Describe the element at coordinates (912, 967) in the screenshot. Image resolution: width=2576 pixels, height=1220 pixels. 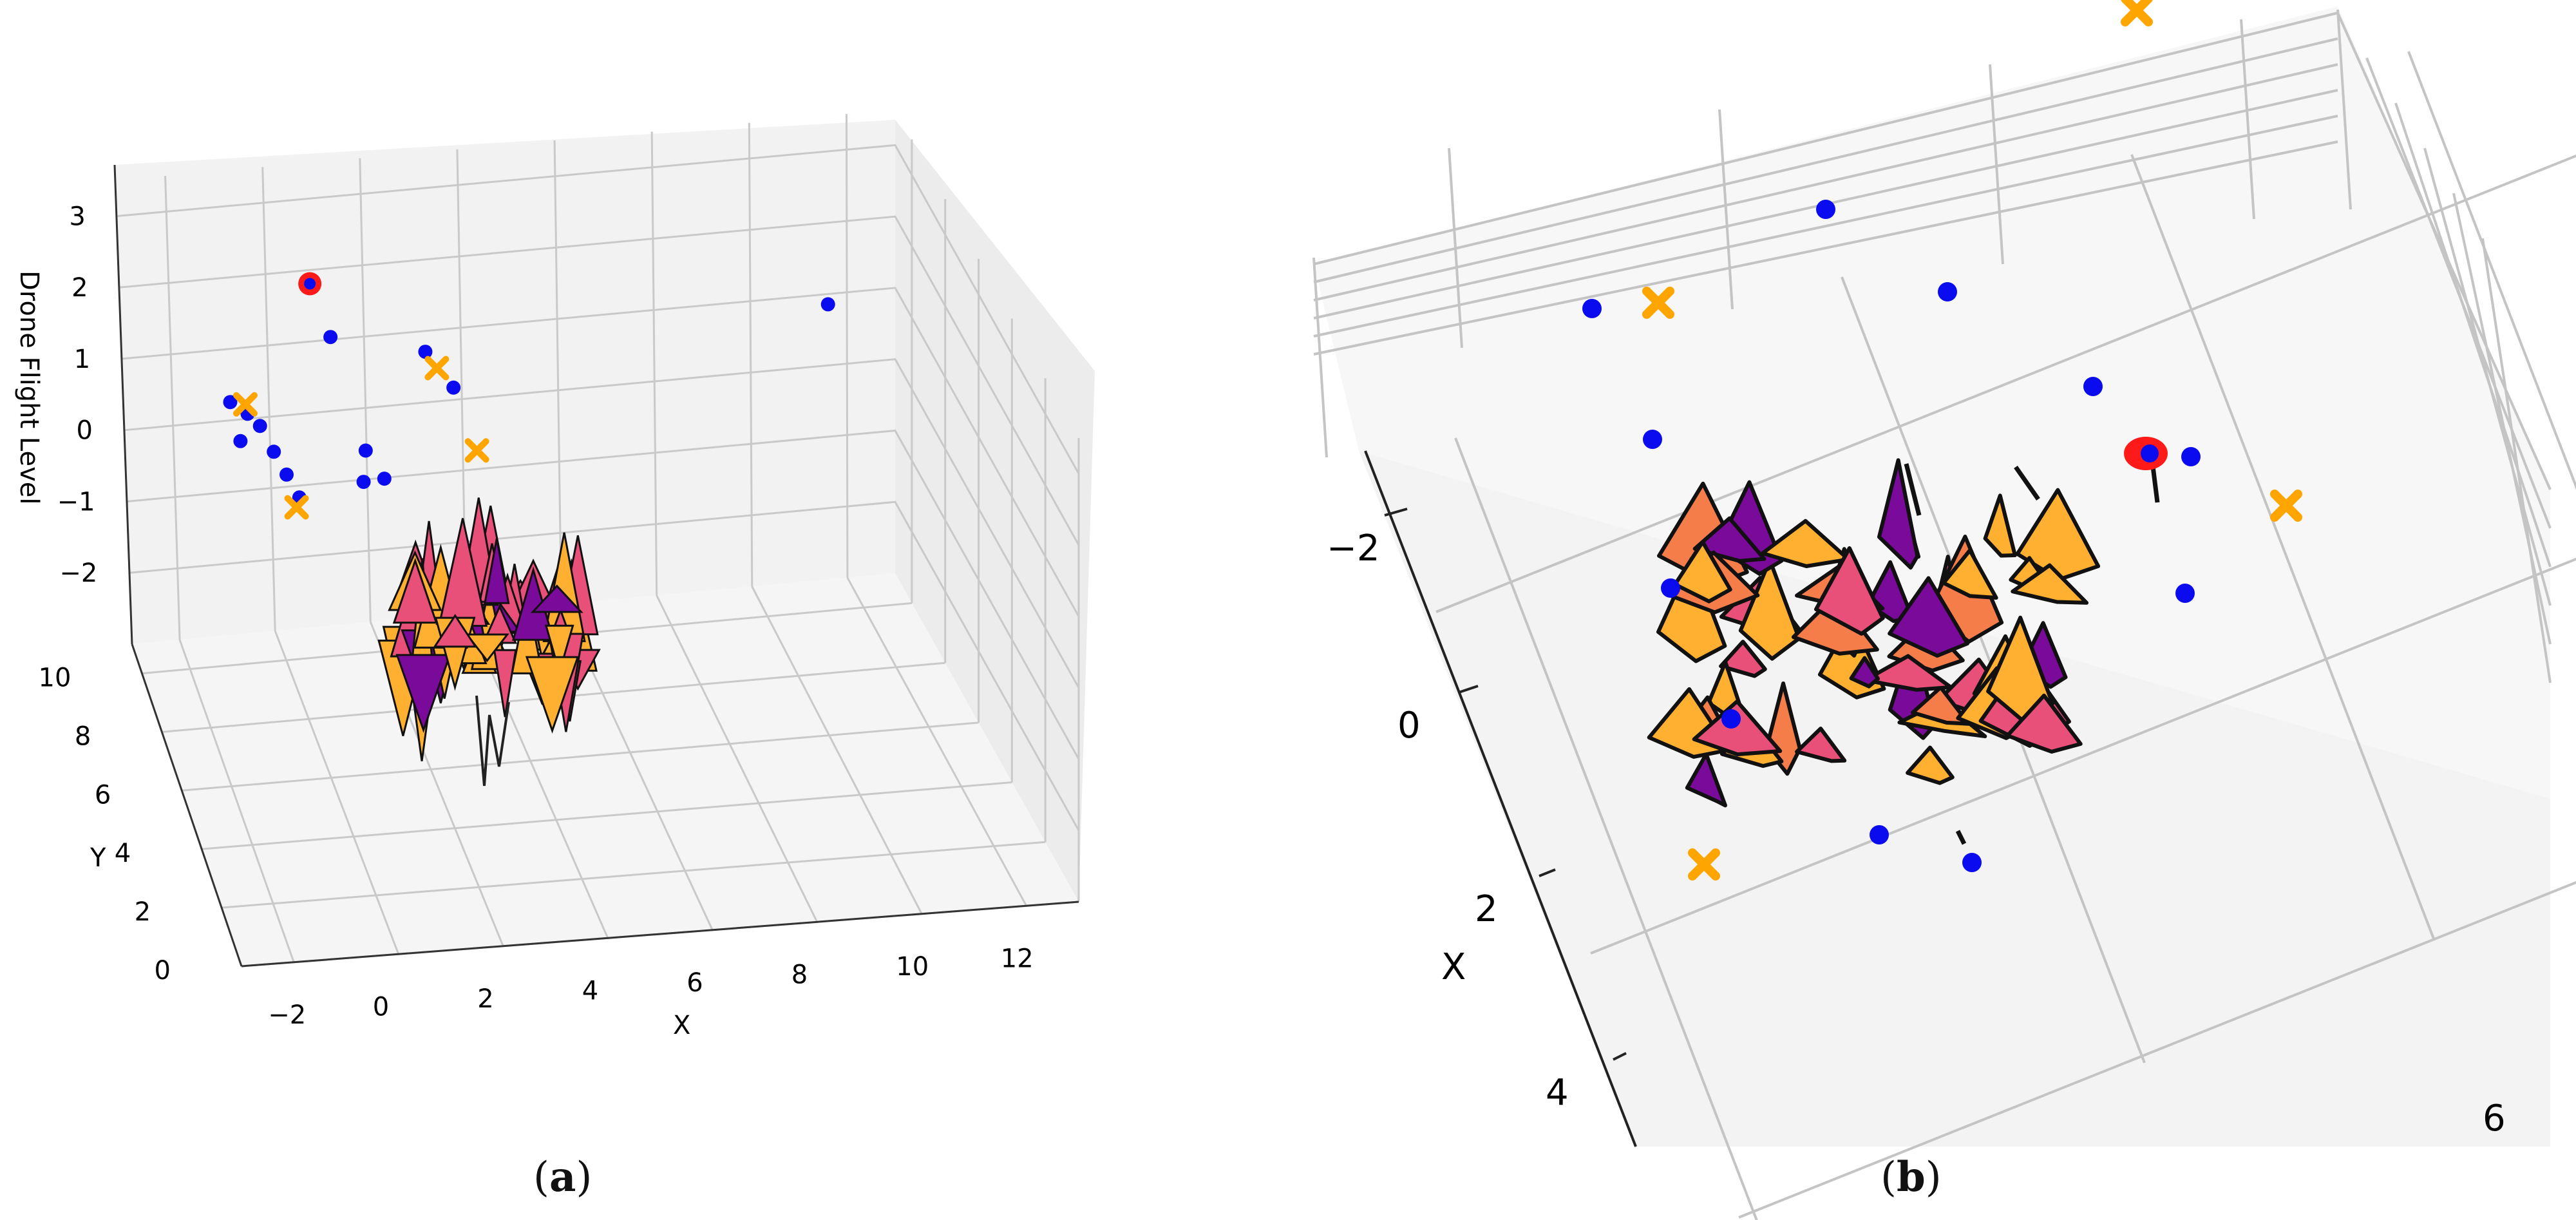
I see `x-tick-label: 10` at that location.